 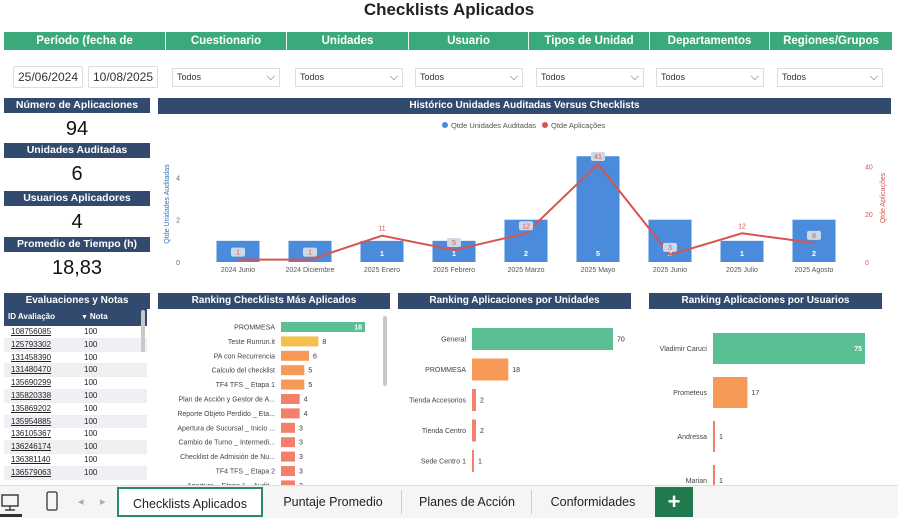 I want to click on category-label: PA con Recurrencia, so click(x=244, y=356).